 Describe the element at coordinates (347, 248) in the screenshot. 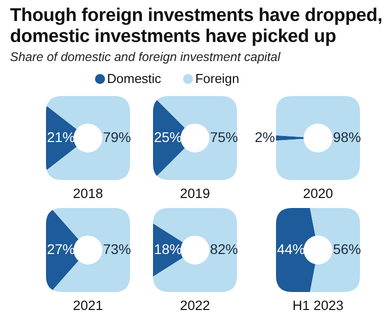

I see `data-label: 56%` at that location.